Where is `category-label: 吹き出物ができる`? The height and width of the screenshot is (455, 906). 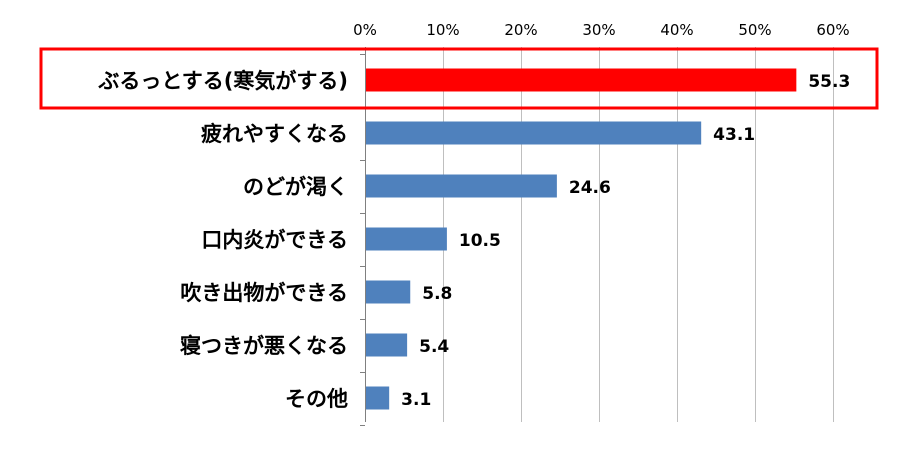
category-label: 吹き出物ができる is located at coordinates (264, 293).